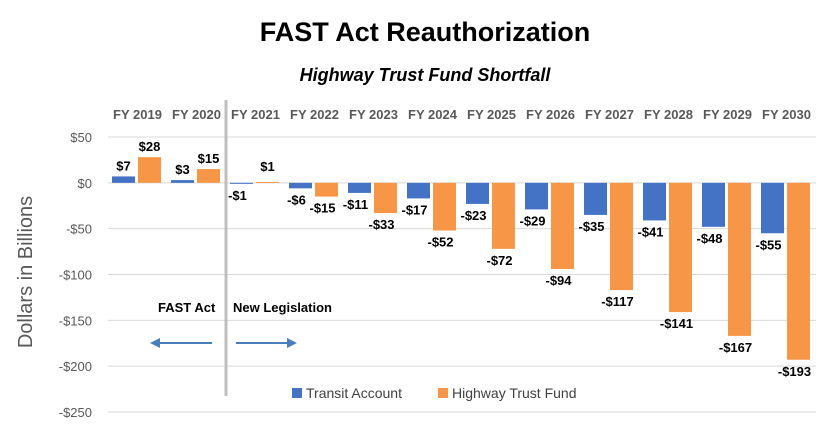  What do you see at coordinates (75, 412) in the screenshot?
I see `y-tick-label: -$250` at bounding box center [75, 412].